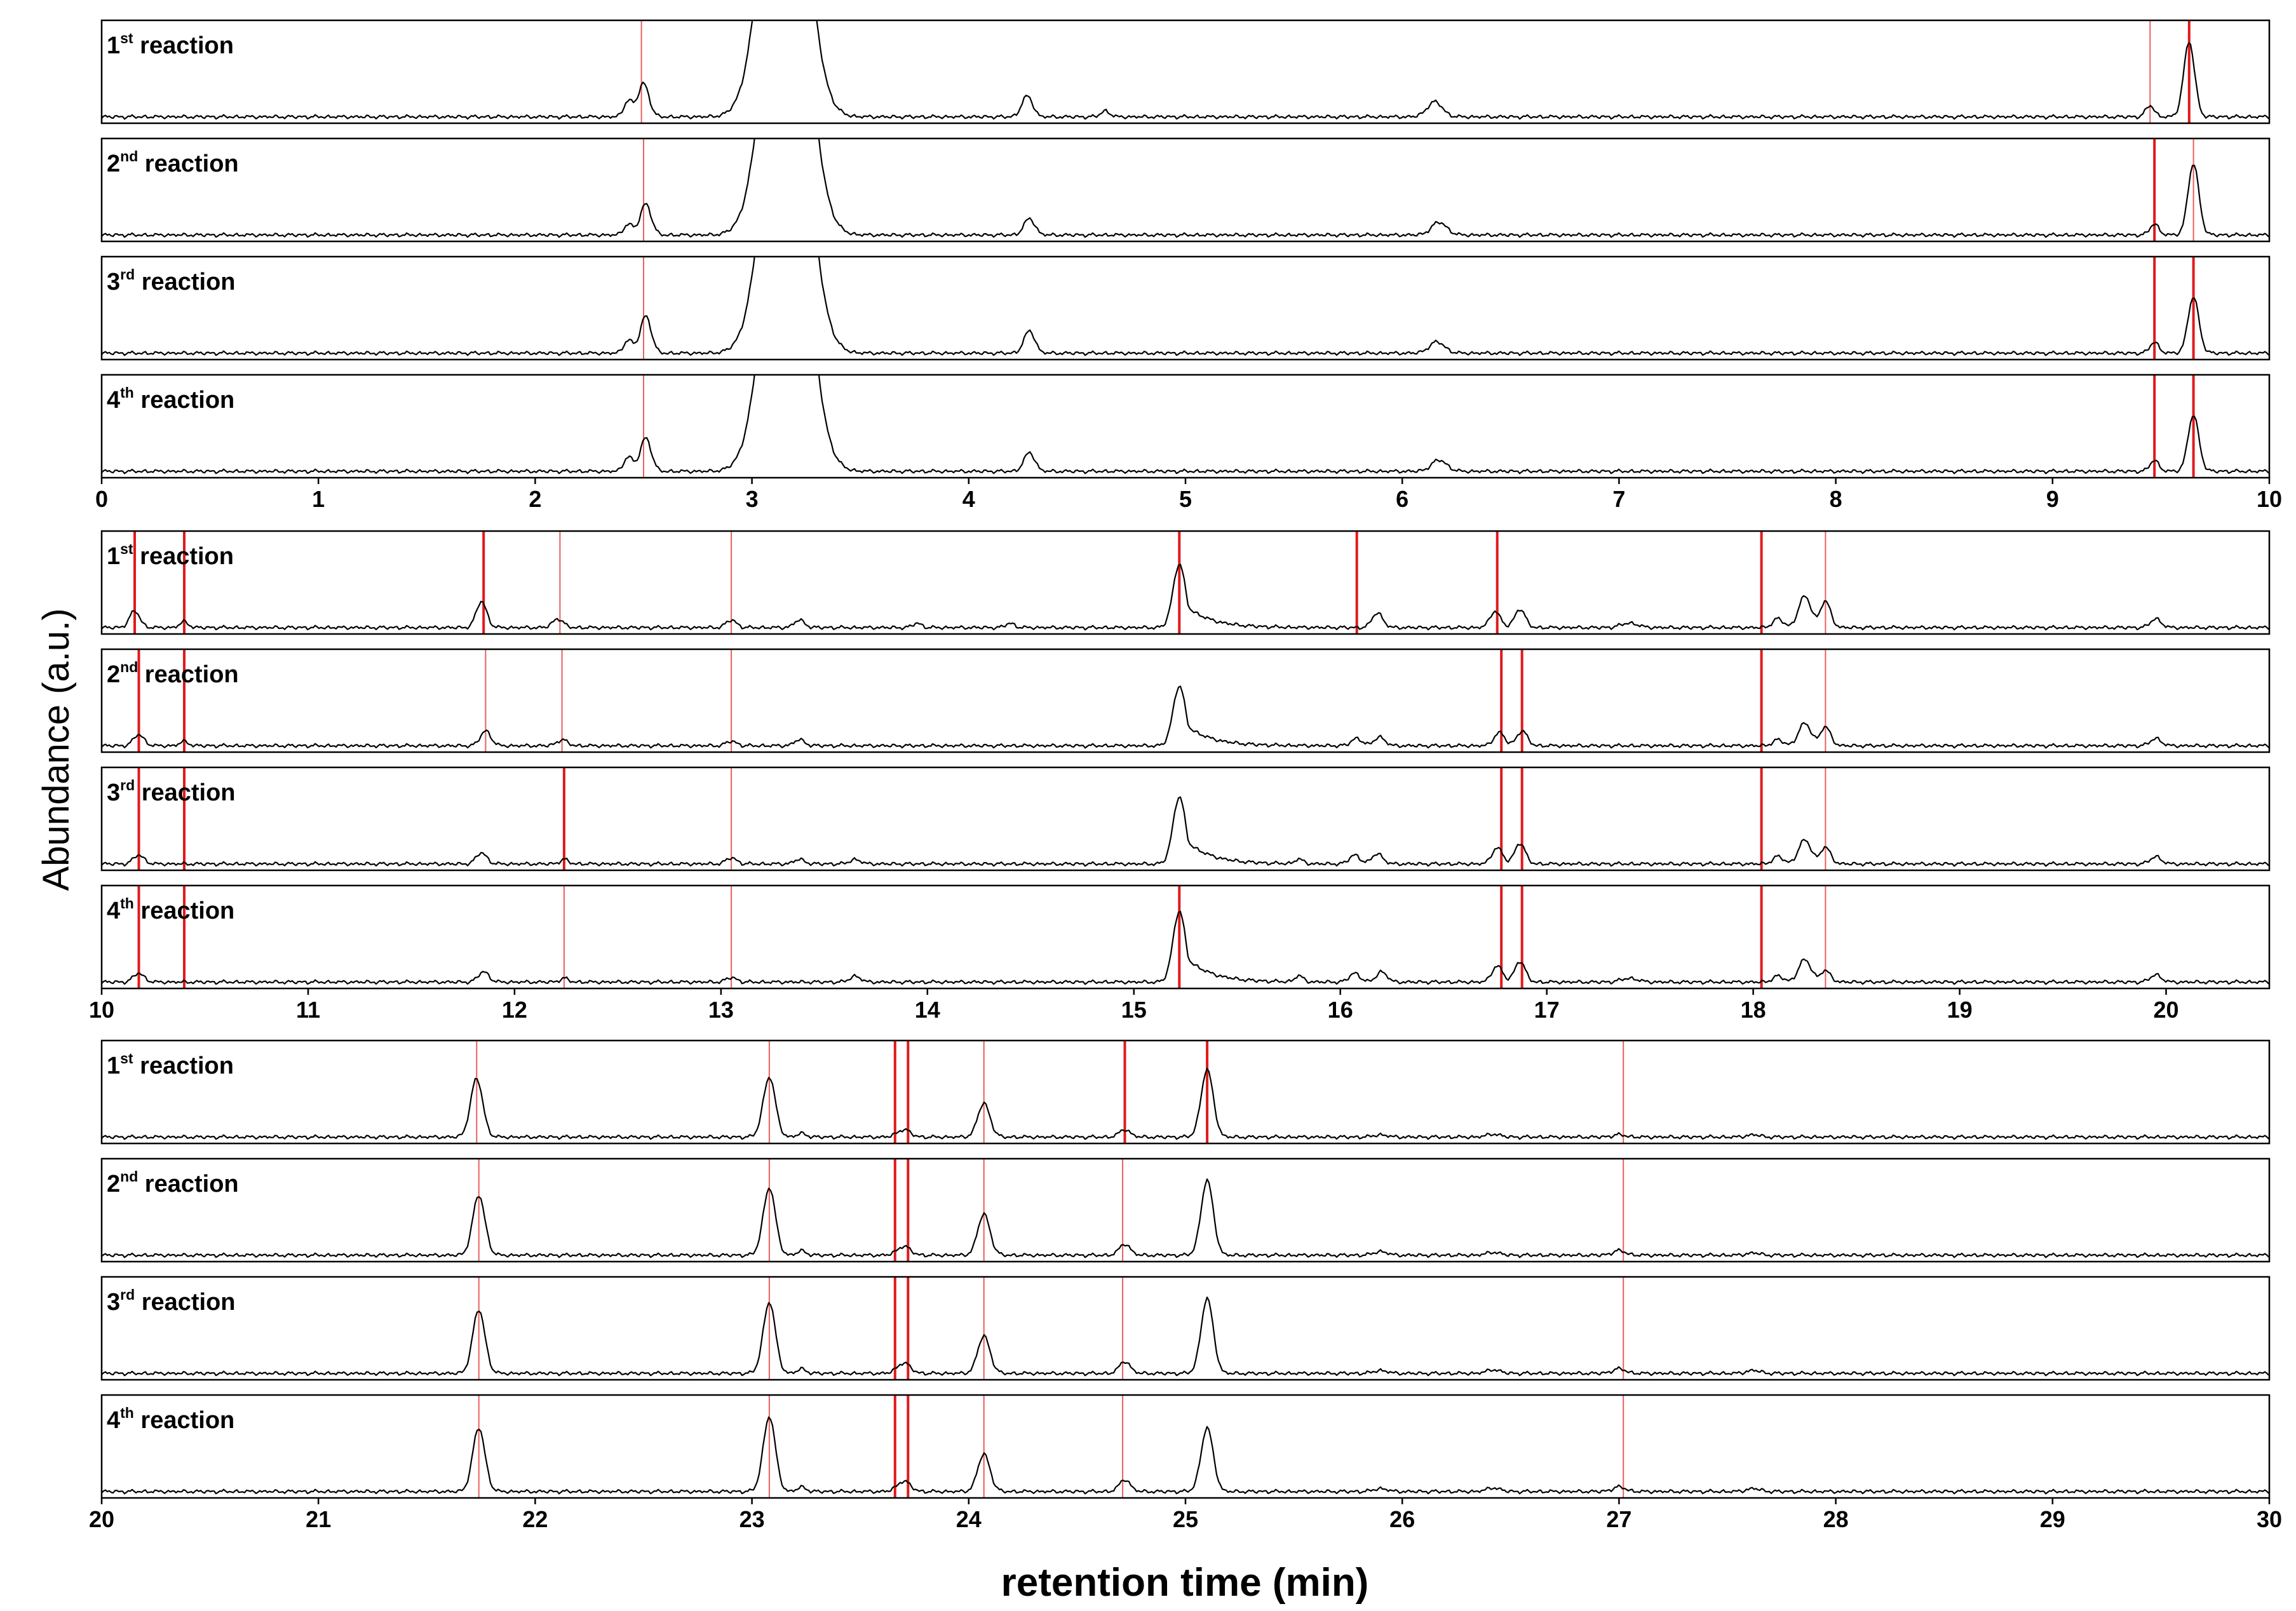 This screenshot has height=1611, width=2296. Describe the element at coordinates (318, 499) in the screenshot. I see `tick-label: 1` at that location.